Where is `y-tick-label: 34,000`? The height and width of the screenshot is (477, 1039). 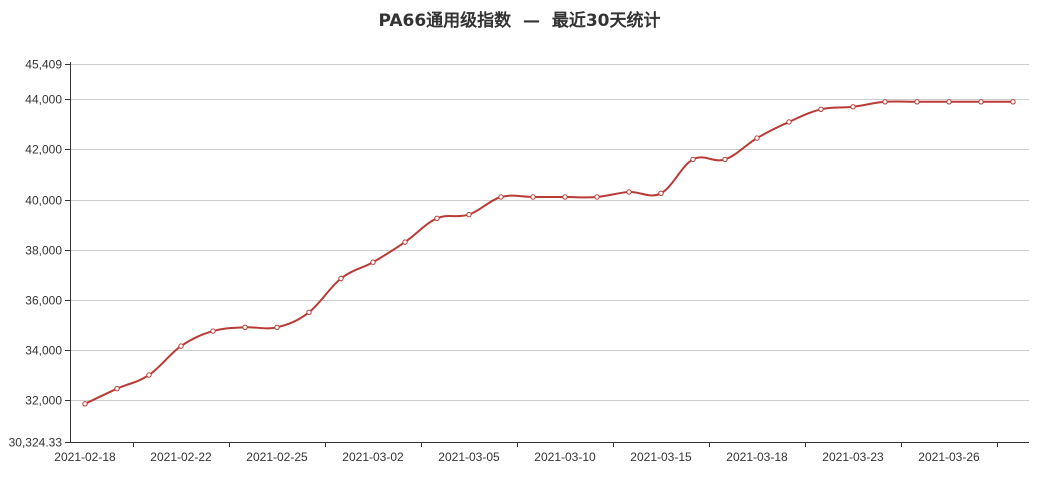
y-tick-label: 34,000 is located at coordinates (43, 351).